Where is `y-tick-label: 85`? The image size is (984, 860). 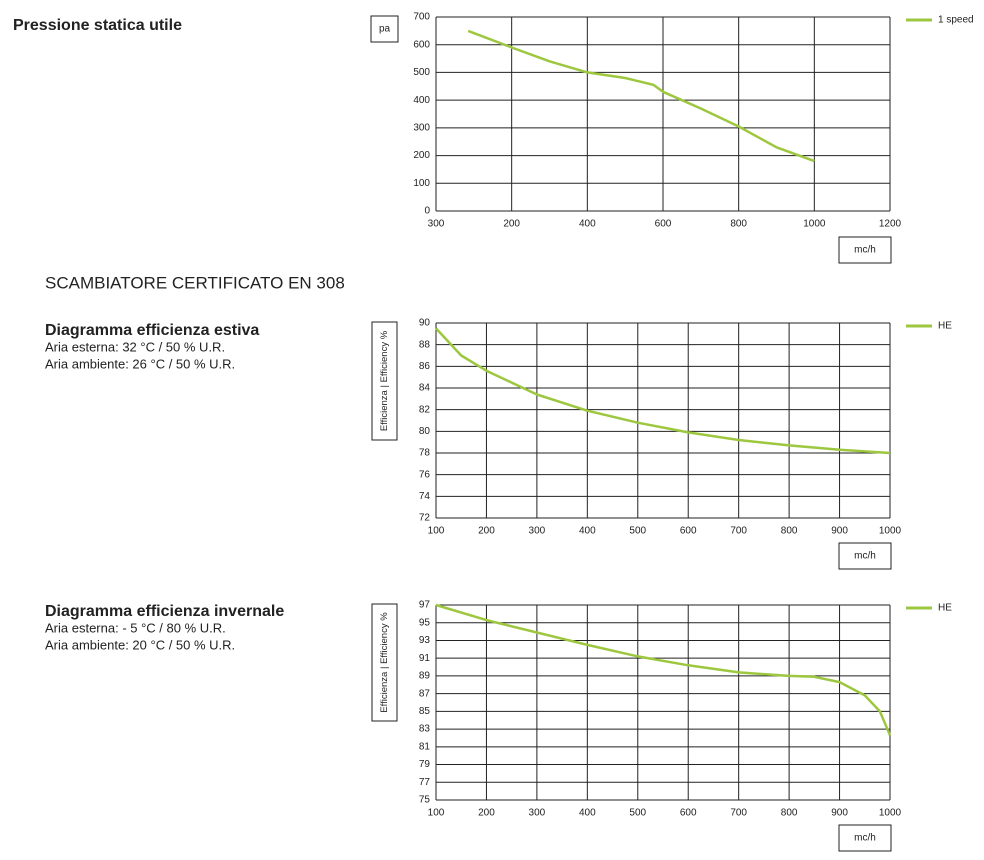 y-tick-label: 85 is located at coordinates (425, 711).